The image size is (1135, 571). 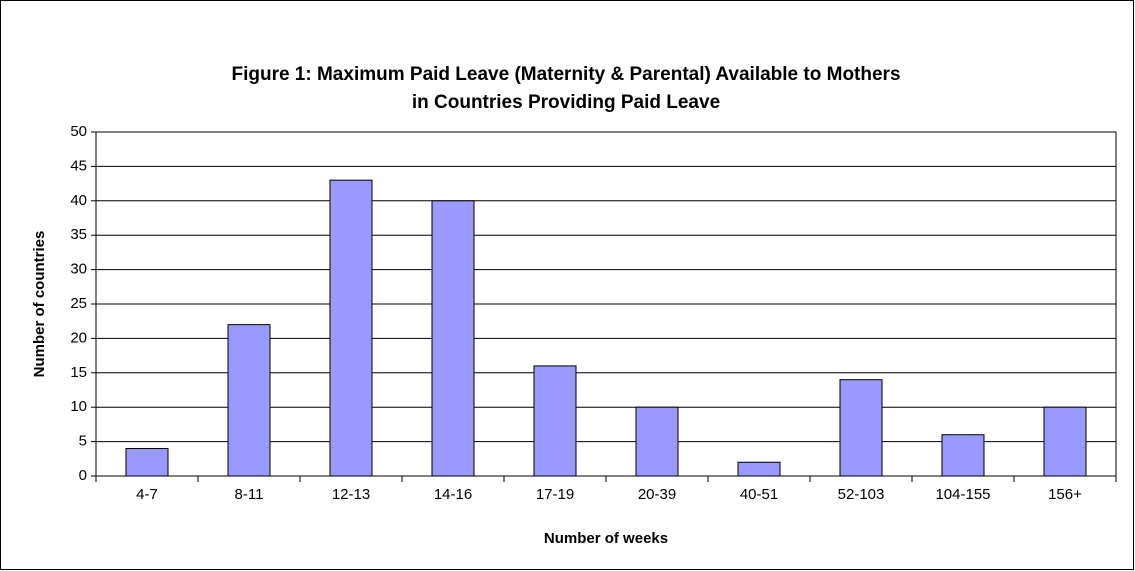 What do you see at coordinates (78, 165) in the screenshot?
I see `y-tick-label: 45` at bounding box center [78, 165].